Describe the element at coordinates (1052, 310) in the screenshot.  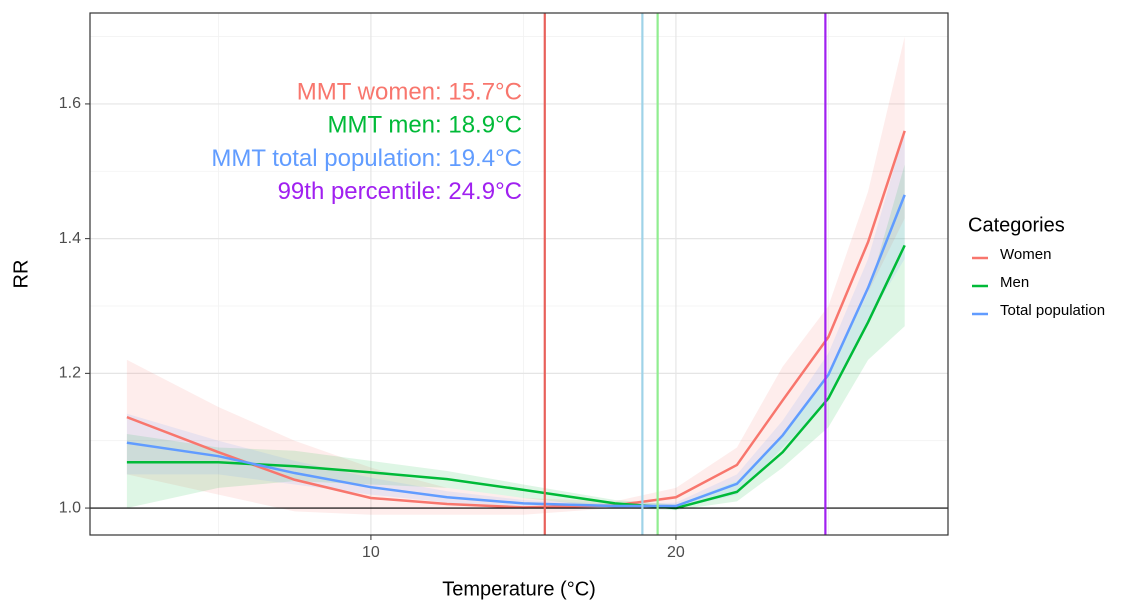
I see `legend-label: Total population` at that location.